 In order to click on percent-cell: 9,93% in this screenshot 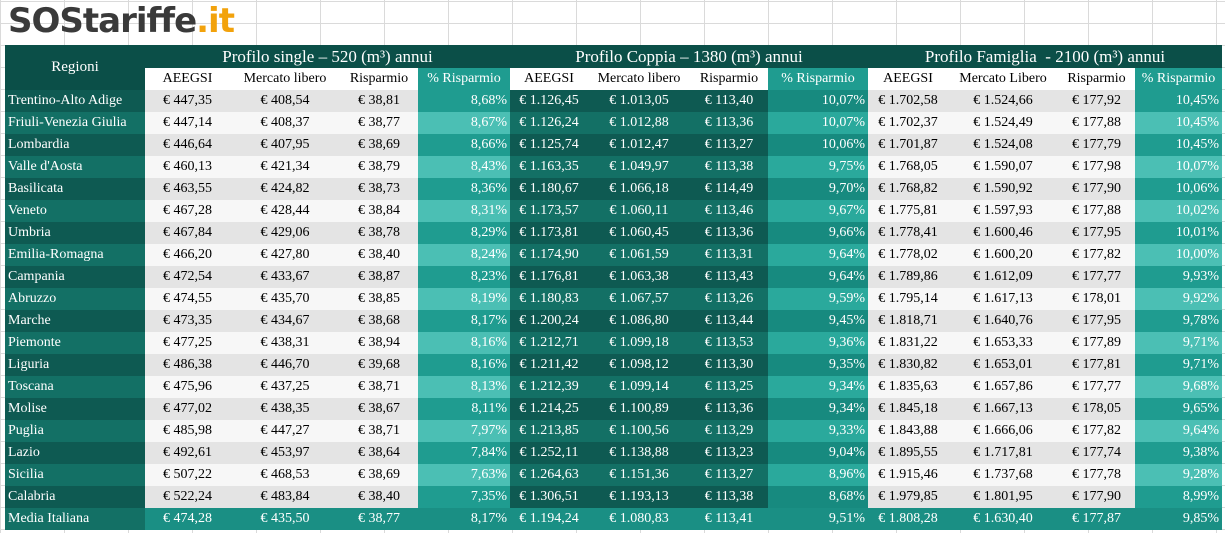, I will do `click(1178, 277)`.